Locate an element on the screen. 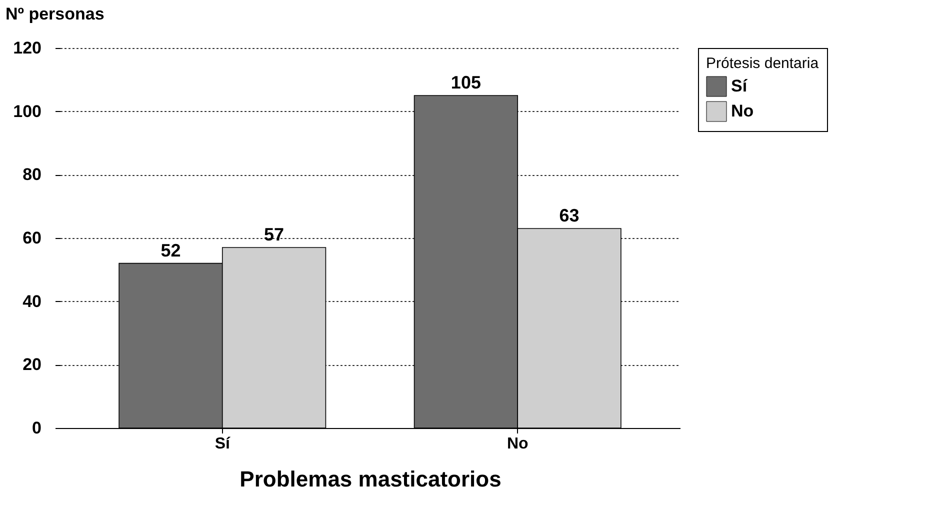 The height and width of the screenshot is (521, 925). legend-label: No is located at coordinates (742, 111).